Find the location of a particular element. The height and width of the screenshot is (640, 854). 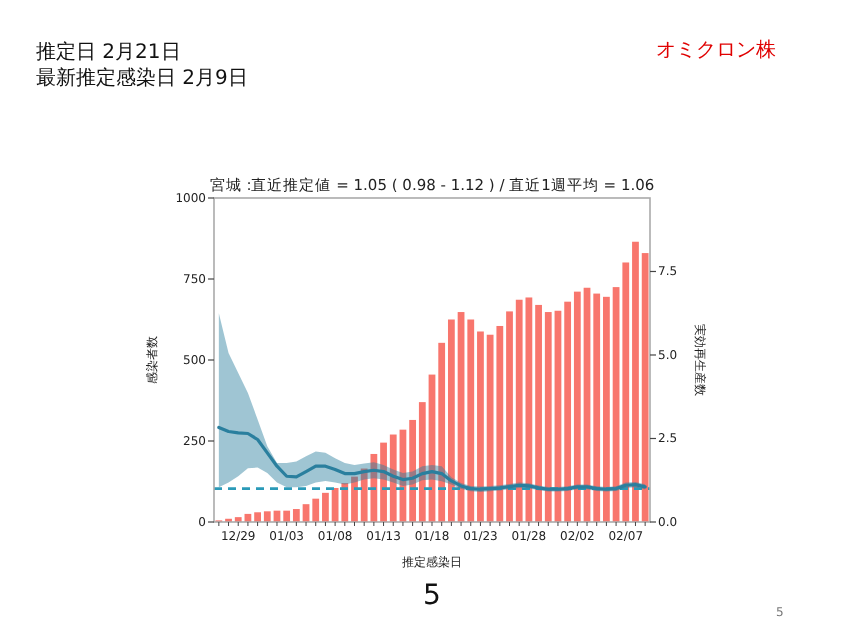

text: 5 is located at coordinates (432, 596).